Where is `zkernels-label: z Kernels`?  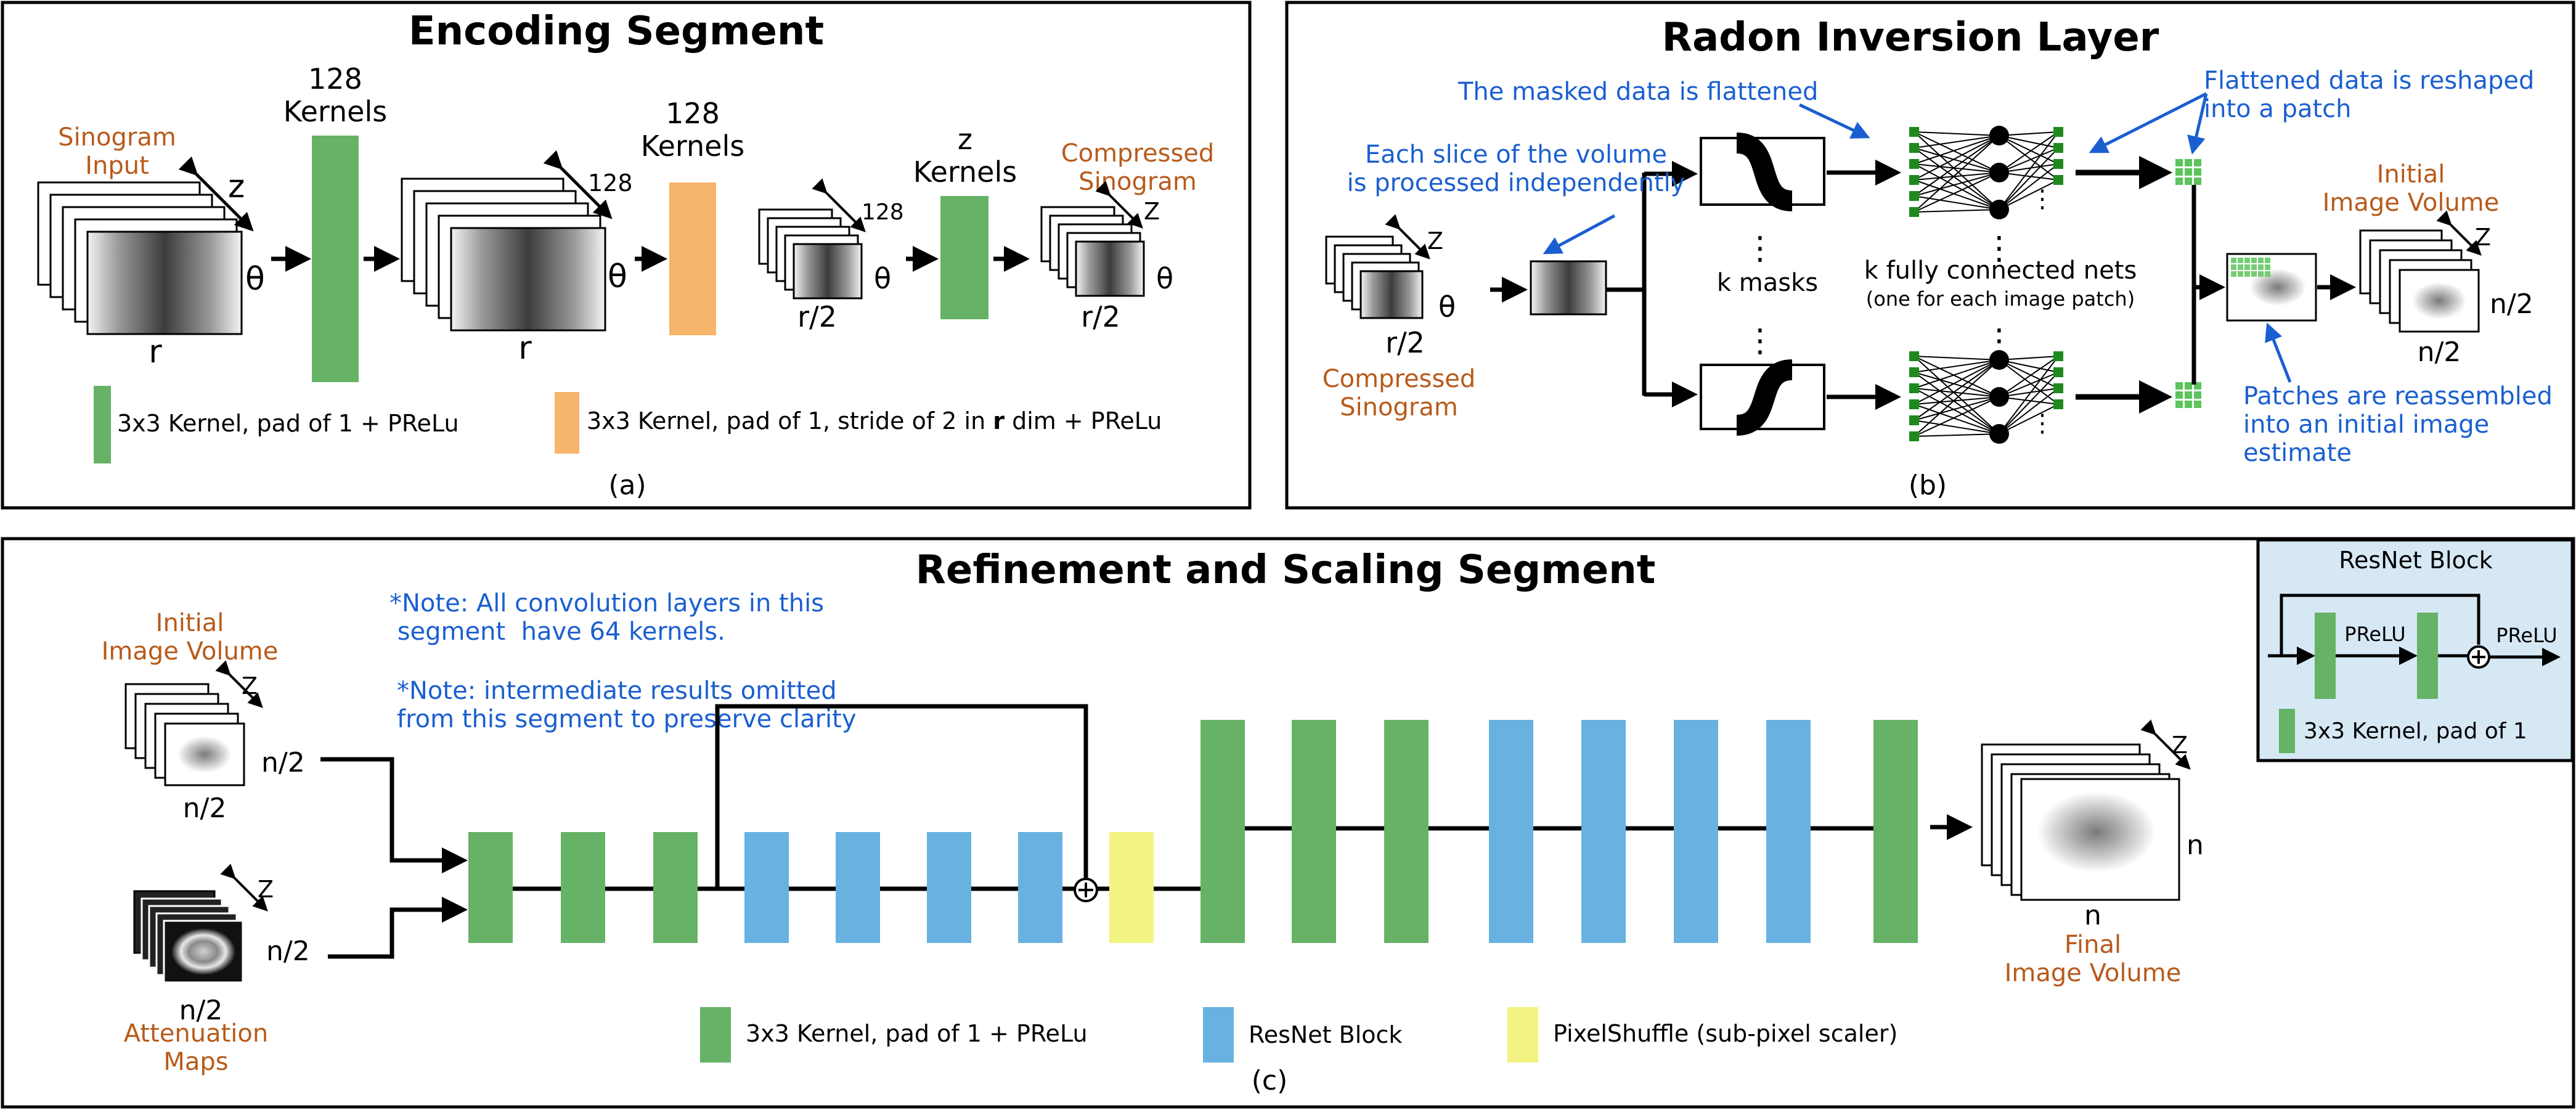
zkernels-label: z Kernels is located at coordinates (965, 156).